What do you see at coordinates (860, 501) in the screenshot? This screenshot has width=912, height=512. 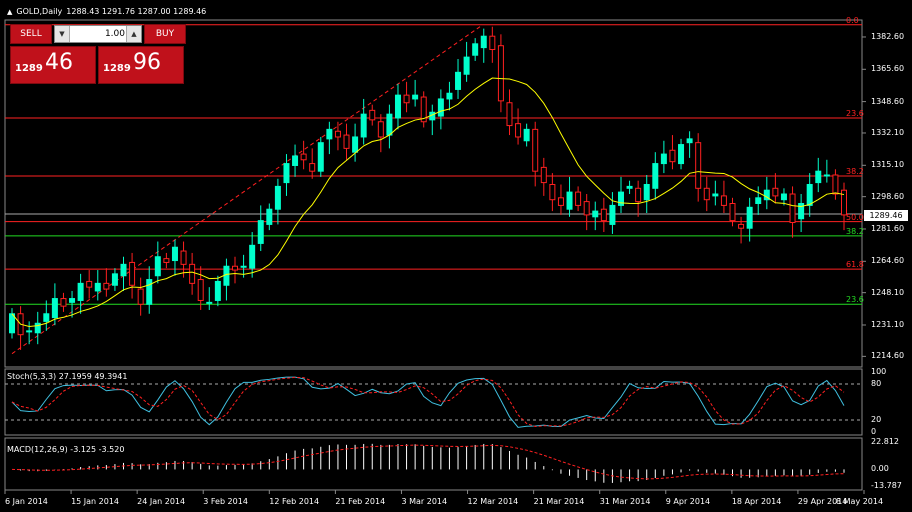 I see `date-axis-label: 8 May 2014` at bounding box center [860, 501].